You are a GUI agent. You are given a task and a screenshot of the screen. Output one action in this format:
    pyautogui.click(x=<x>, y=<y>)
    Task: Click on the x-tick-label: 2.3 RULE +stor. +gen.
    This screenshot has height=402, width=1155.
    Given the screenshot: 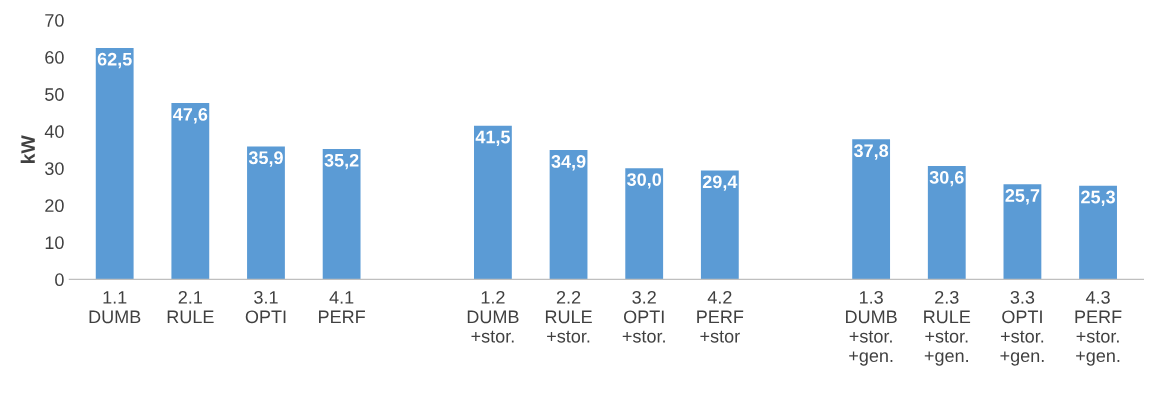 What is the action you would take?
    pyautogui.click(x=947, y=328)
    